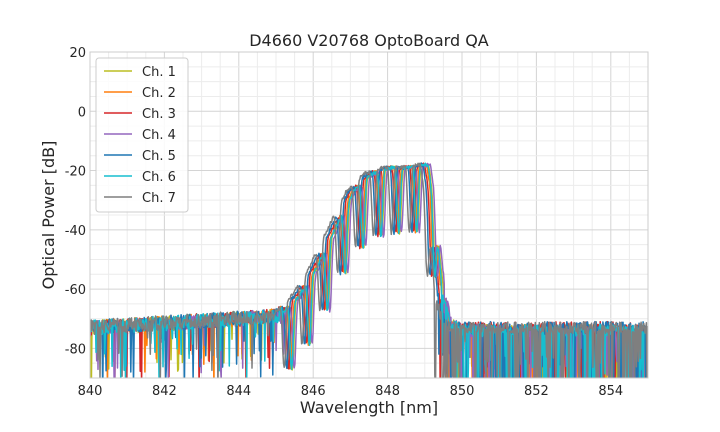  What do you see at coordinates (159, 177) in the screenshot?
I see `legend-label-ch-6: Ch. 6` at bounding box center [159, 177].